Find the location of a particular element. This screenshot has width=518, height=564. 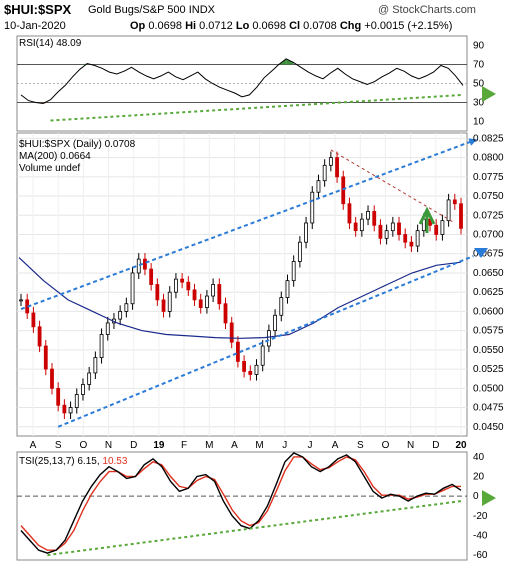

op-label: Op is located at coordinates (138, 26).